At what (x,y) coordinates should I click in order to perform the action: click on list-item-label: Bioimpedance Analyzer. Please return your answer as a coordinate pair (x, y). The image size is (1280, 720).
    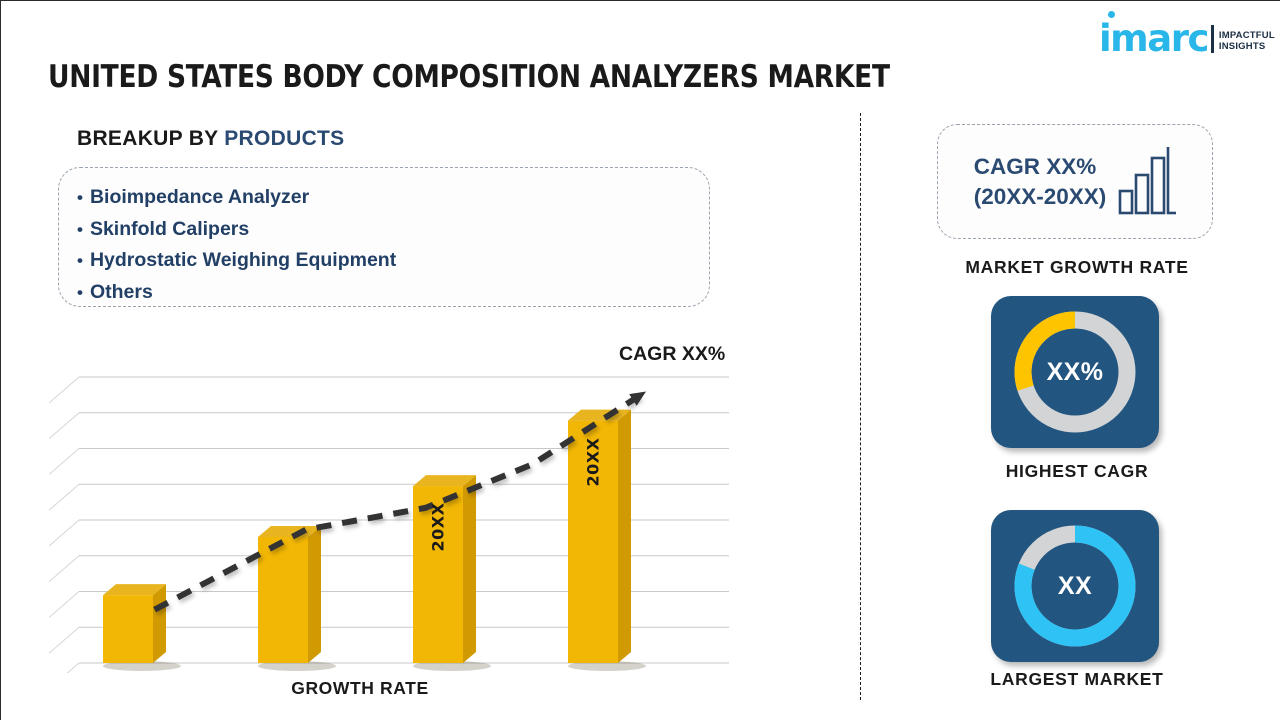
    Looking at the image, I should click on (199, 197).